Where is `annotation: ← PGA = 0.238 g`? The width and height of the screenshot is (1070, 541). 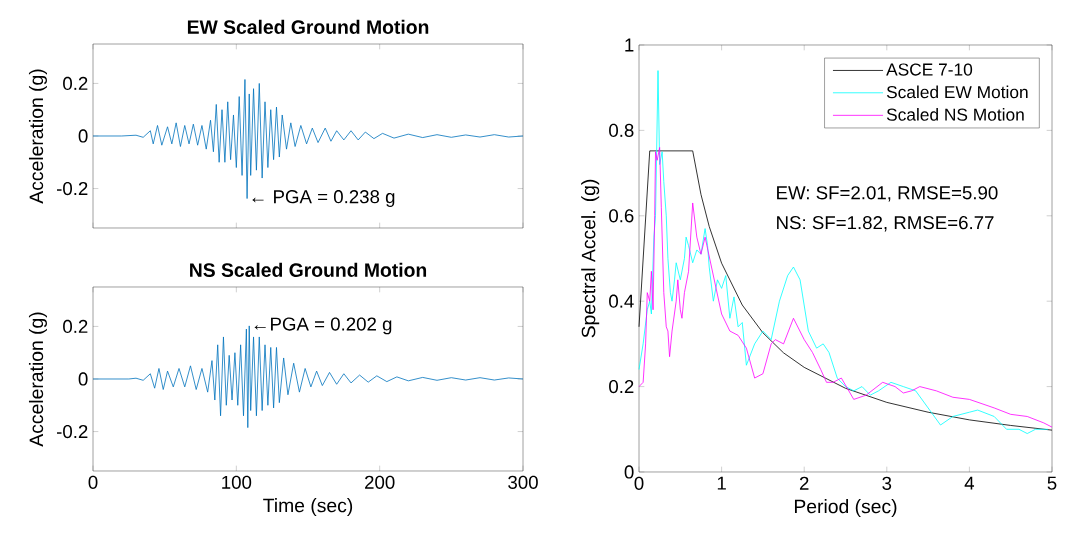
annotation: ← PGA = 0.238 g is located at coordinates (323, 198).